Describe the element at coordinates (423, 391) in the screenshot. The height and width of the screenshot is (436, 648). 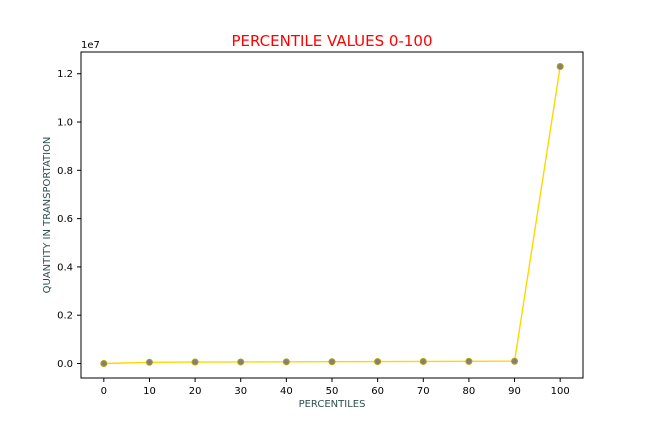
I see `x-tick-label: 70` at that location.